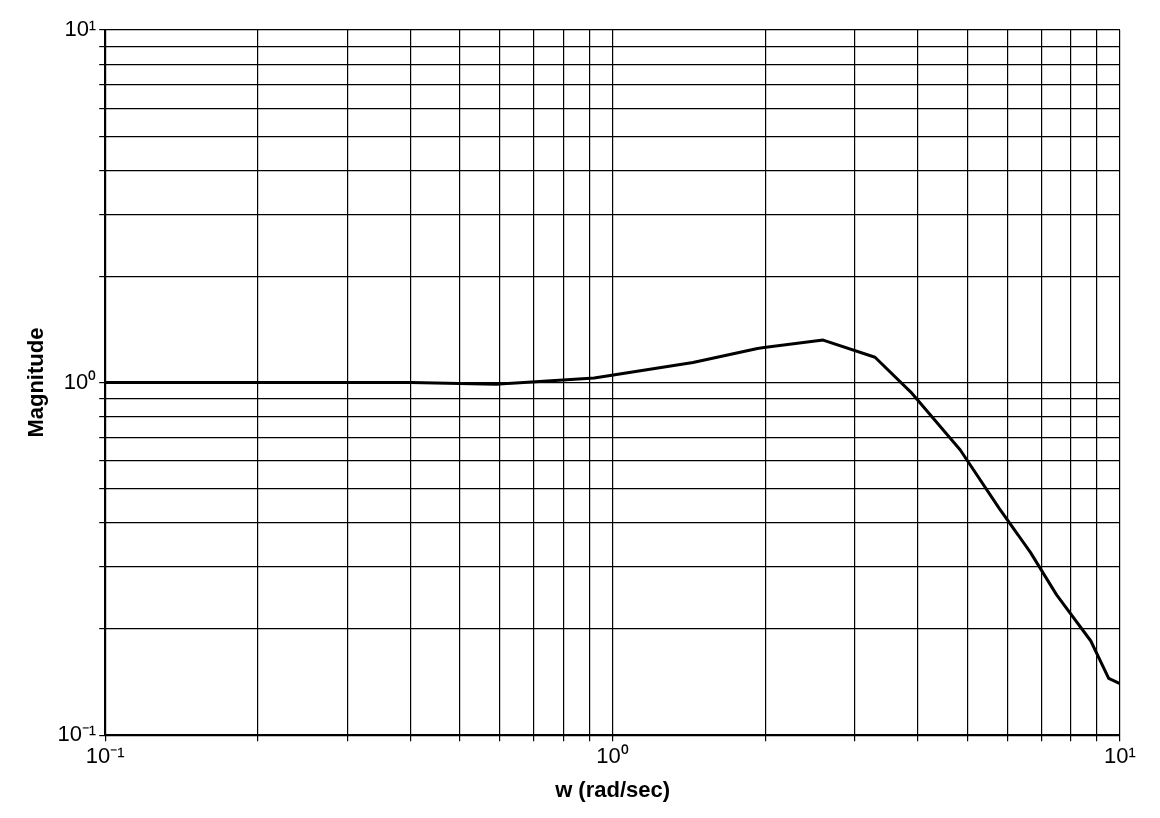 The width and height of the screenshot is (1160, 818). I want to click on y-tick-label: 10⁰, so click(80, 381).